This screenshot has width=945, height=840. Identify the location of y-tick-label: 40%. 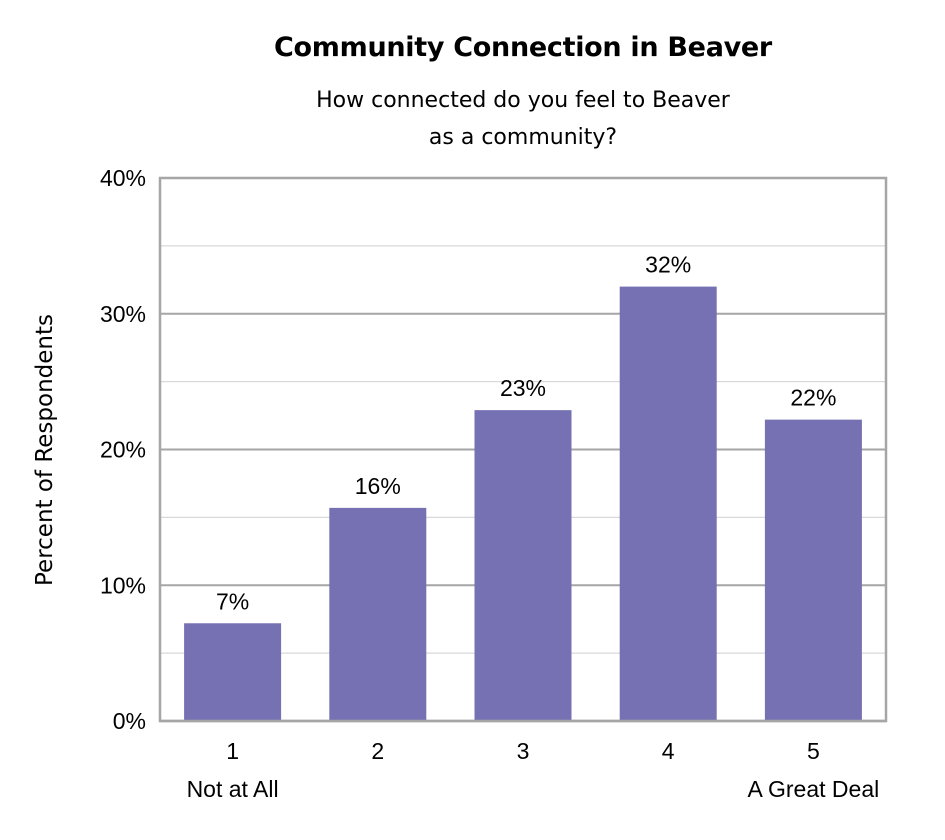
(123, 178).